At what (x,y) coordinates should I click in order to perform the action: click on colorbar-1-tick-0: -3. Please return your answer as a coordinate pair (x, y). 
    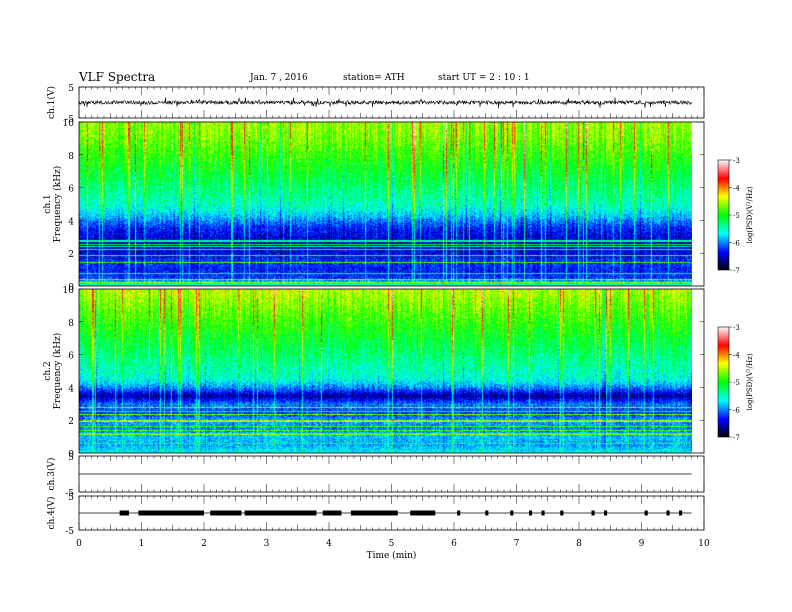
    Looking at the image, I should click on (736, 161).